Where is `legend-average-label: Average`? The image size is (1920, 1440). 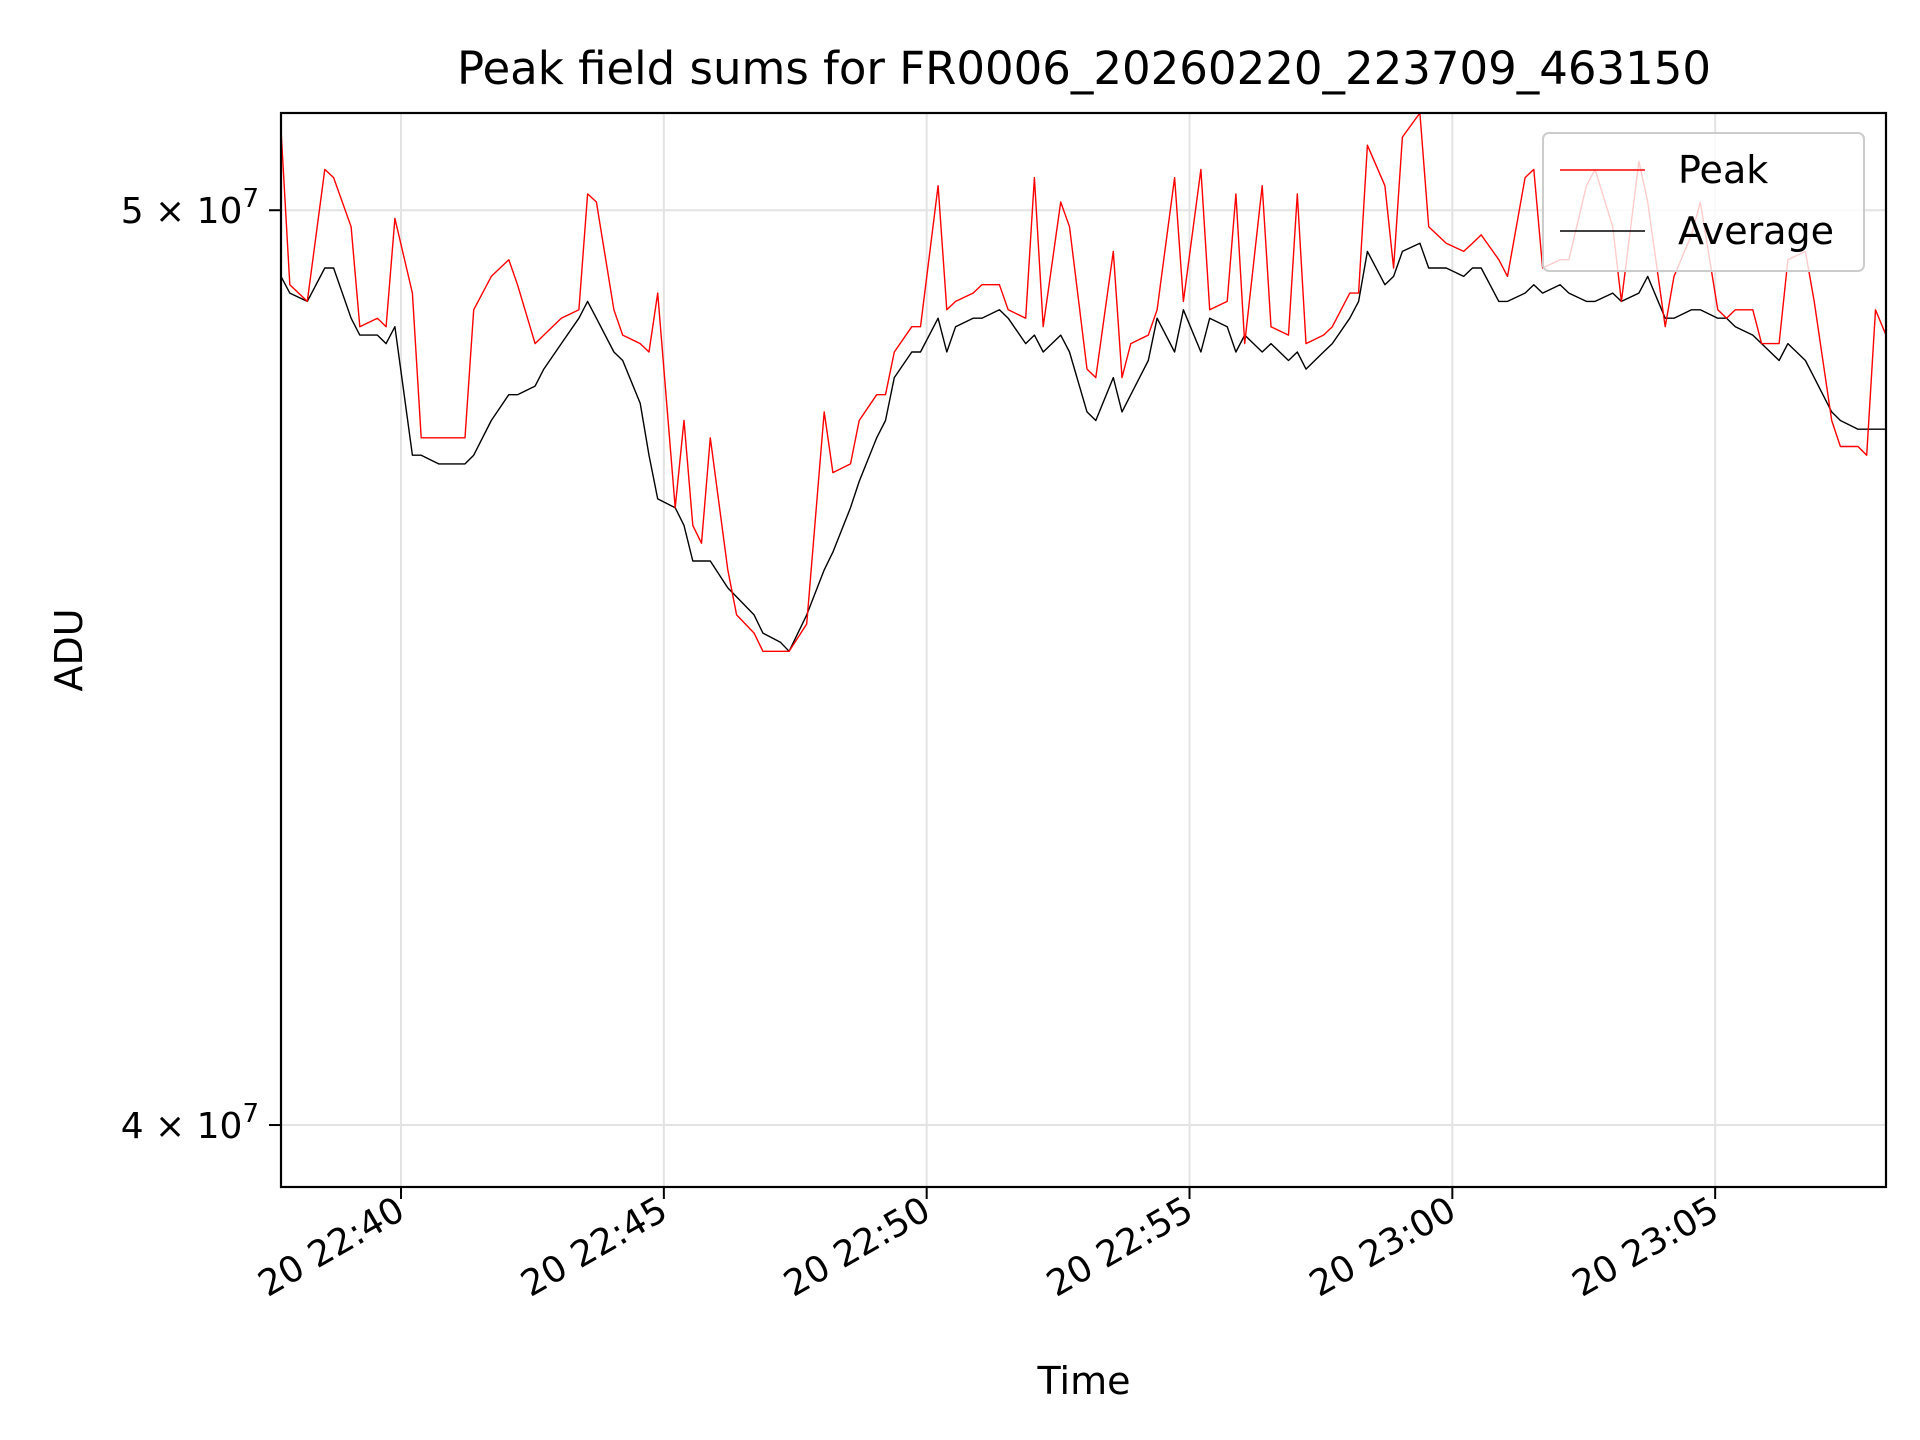 legend-average-label: Average is located at coordinates (1756, 231).